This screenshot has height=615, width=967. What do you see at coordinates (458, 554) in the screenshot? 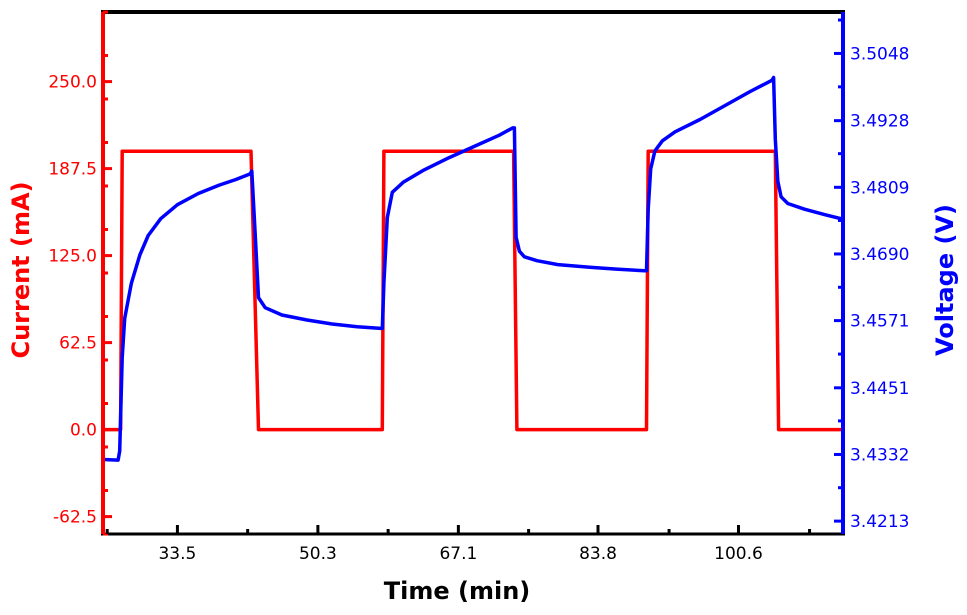
I see `x-tick-label: 67.1` at bounding box center [458, 554].